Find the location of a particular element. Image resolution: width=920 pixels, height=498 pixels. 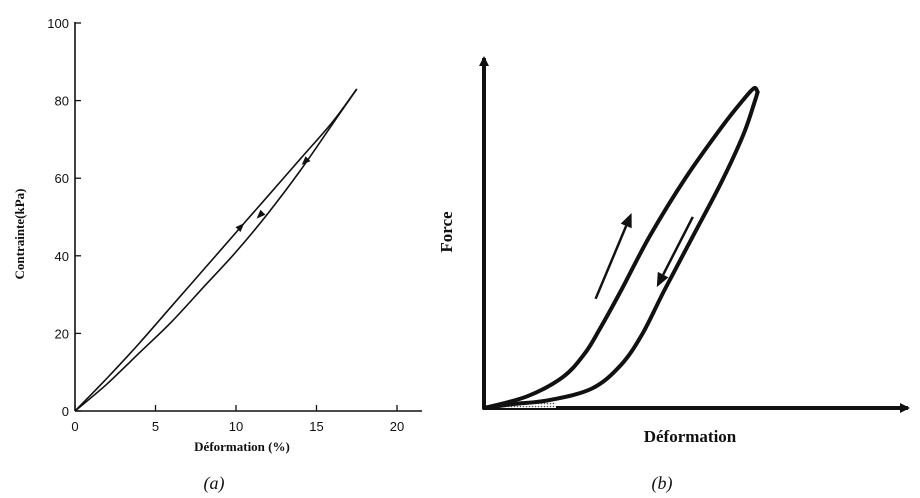

chart-a-caption: (a) is located at coordinates (214, 483).